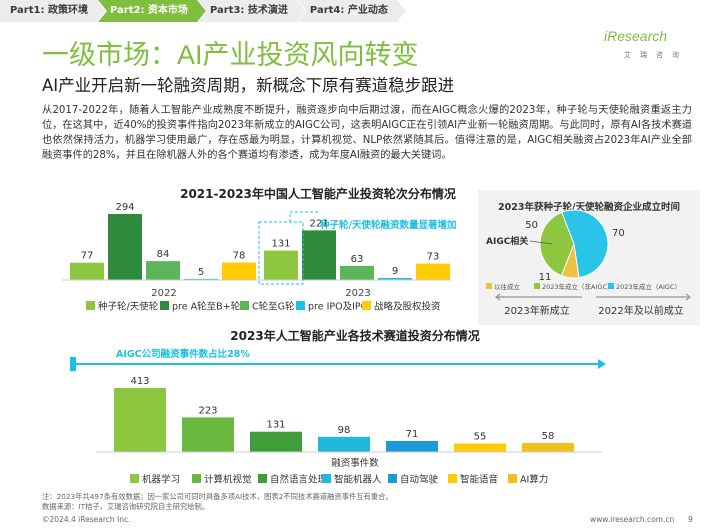 This screenshot has width=710, height=532. What do you see at coordinates (548, 436) in the screenshot?
I see `chart3-data-label: 58` at bounding box center [548, 436].